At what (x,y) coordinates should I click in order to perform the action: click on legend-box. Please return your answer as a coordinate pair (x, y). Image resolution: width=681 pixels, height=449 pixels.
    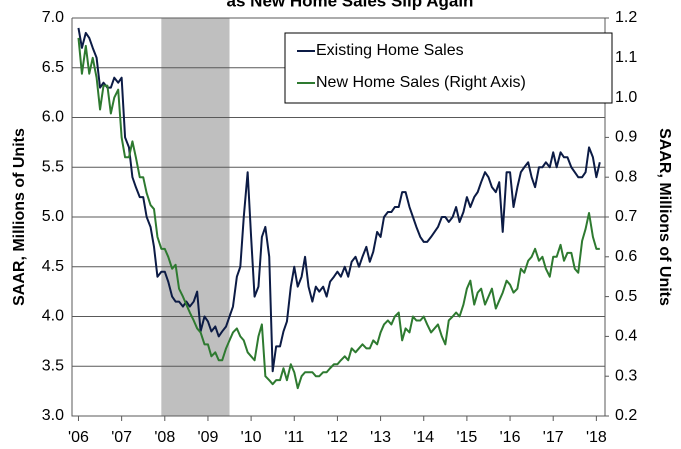
    Looking at the image, I should click on (448, 68).